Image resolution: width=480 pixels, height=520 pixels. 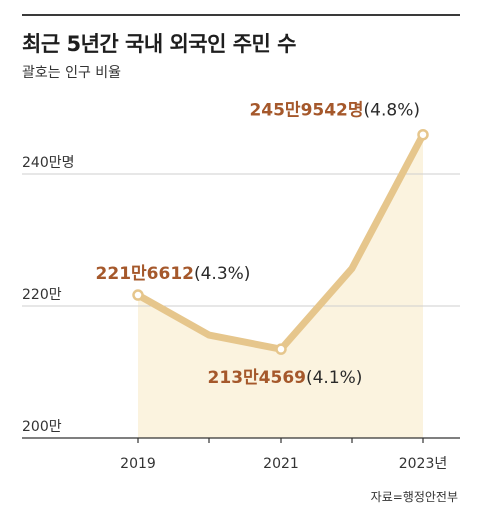 I want to click on top-rule, so click(x=241, y=15).